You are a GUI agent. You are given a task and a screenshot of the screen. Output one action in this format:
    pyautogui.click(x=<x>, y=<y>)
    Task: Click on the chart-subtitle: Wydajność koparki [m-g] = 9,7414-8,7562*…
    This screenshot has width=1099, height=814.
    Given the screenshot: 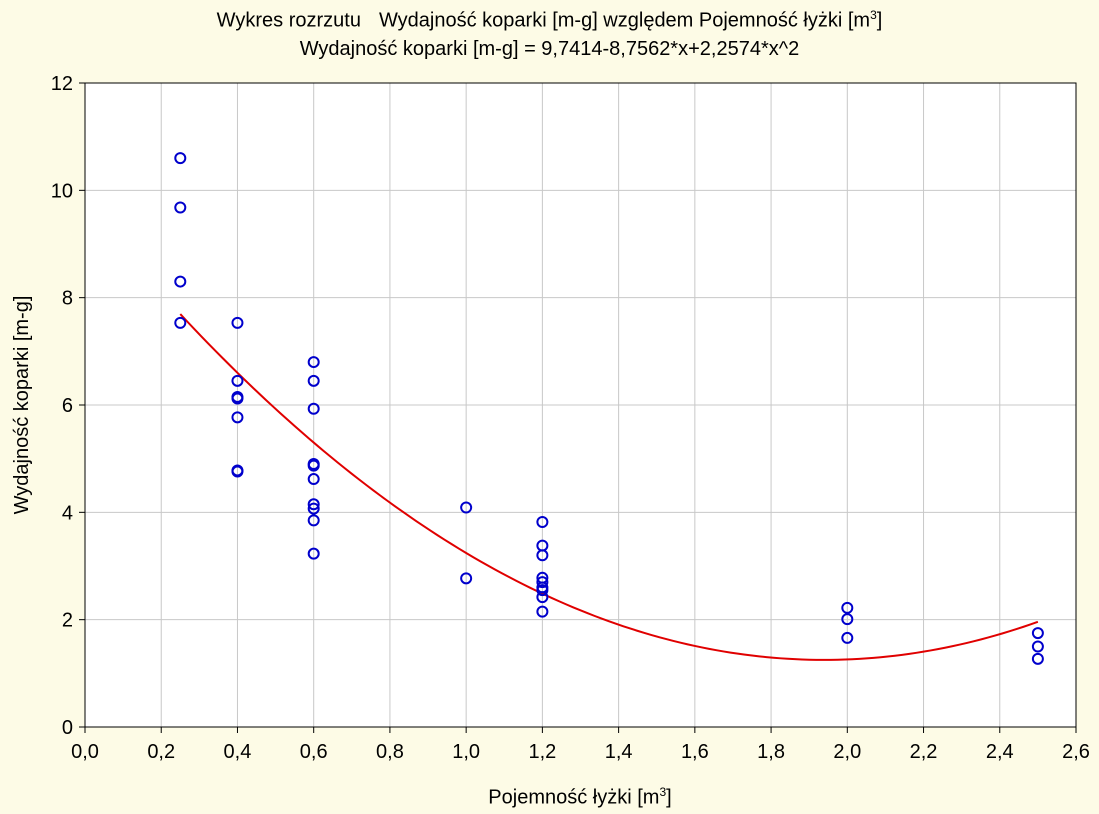 What is the action you would take?
    pyautogui.click(x=549, y=49)
    